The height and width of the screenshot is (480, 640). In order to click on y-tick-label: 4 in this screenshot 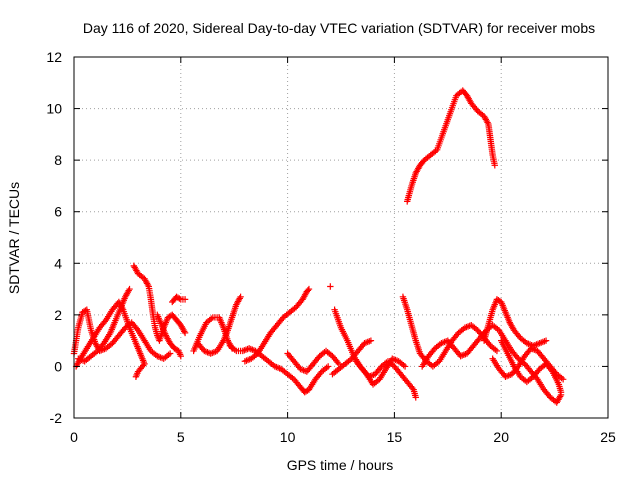, I will do `click(58, 263)`.